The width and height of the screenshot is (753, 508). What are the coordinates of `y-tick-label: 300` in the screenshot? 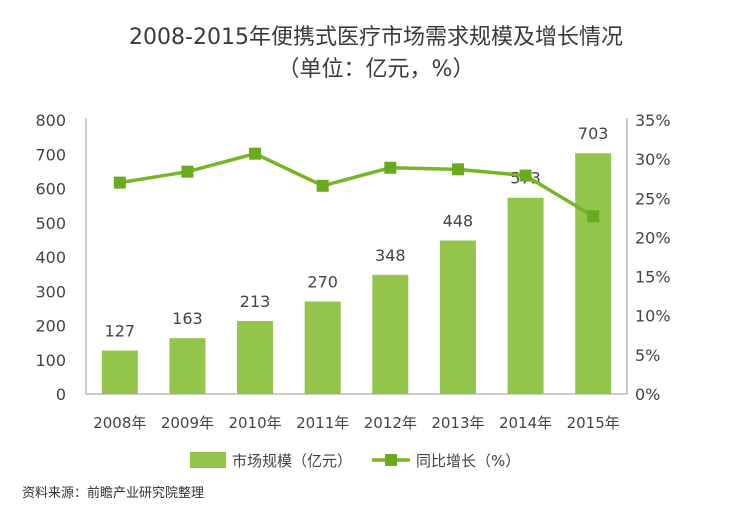 It's located at (50, 291).